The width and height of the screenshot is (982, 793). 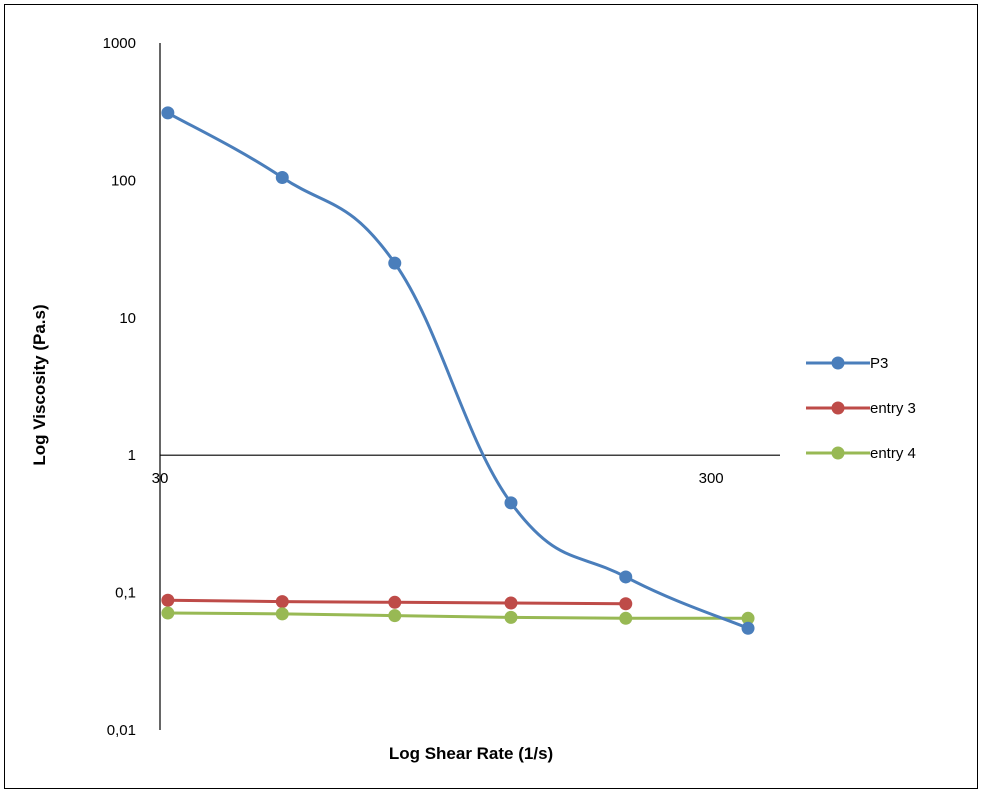 What do you see at coordinates (132, 455) in the screenshot?
I see `y-tick-label: 1` at bounding box center [132, 455].